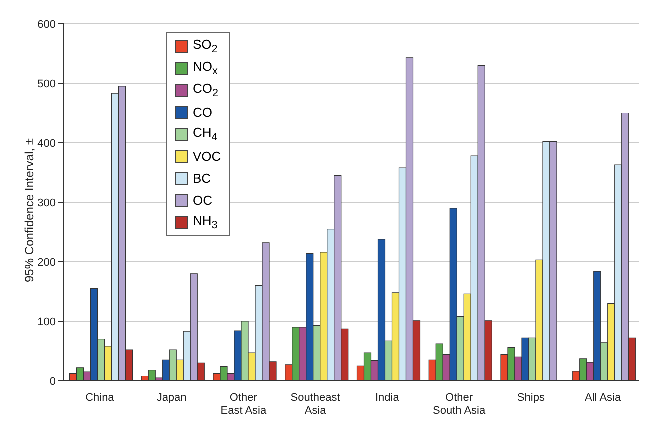 This screenshot has width=647, height=429. I want to click on x-tick-label: China, so click(101, 398).